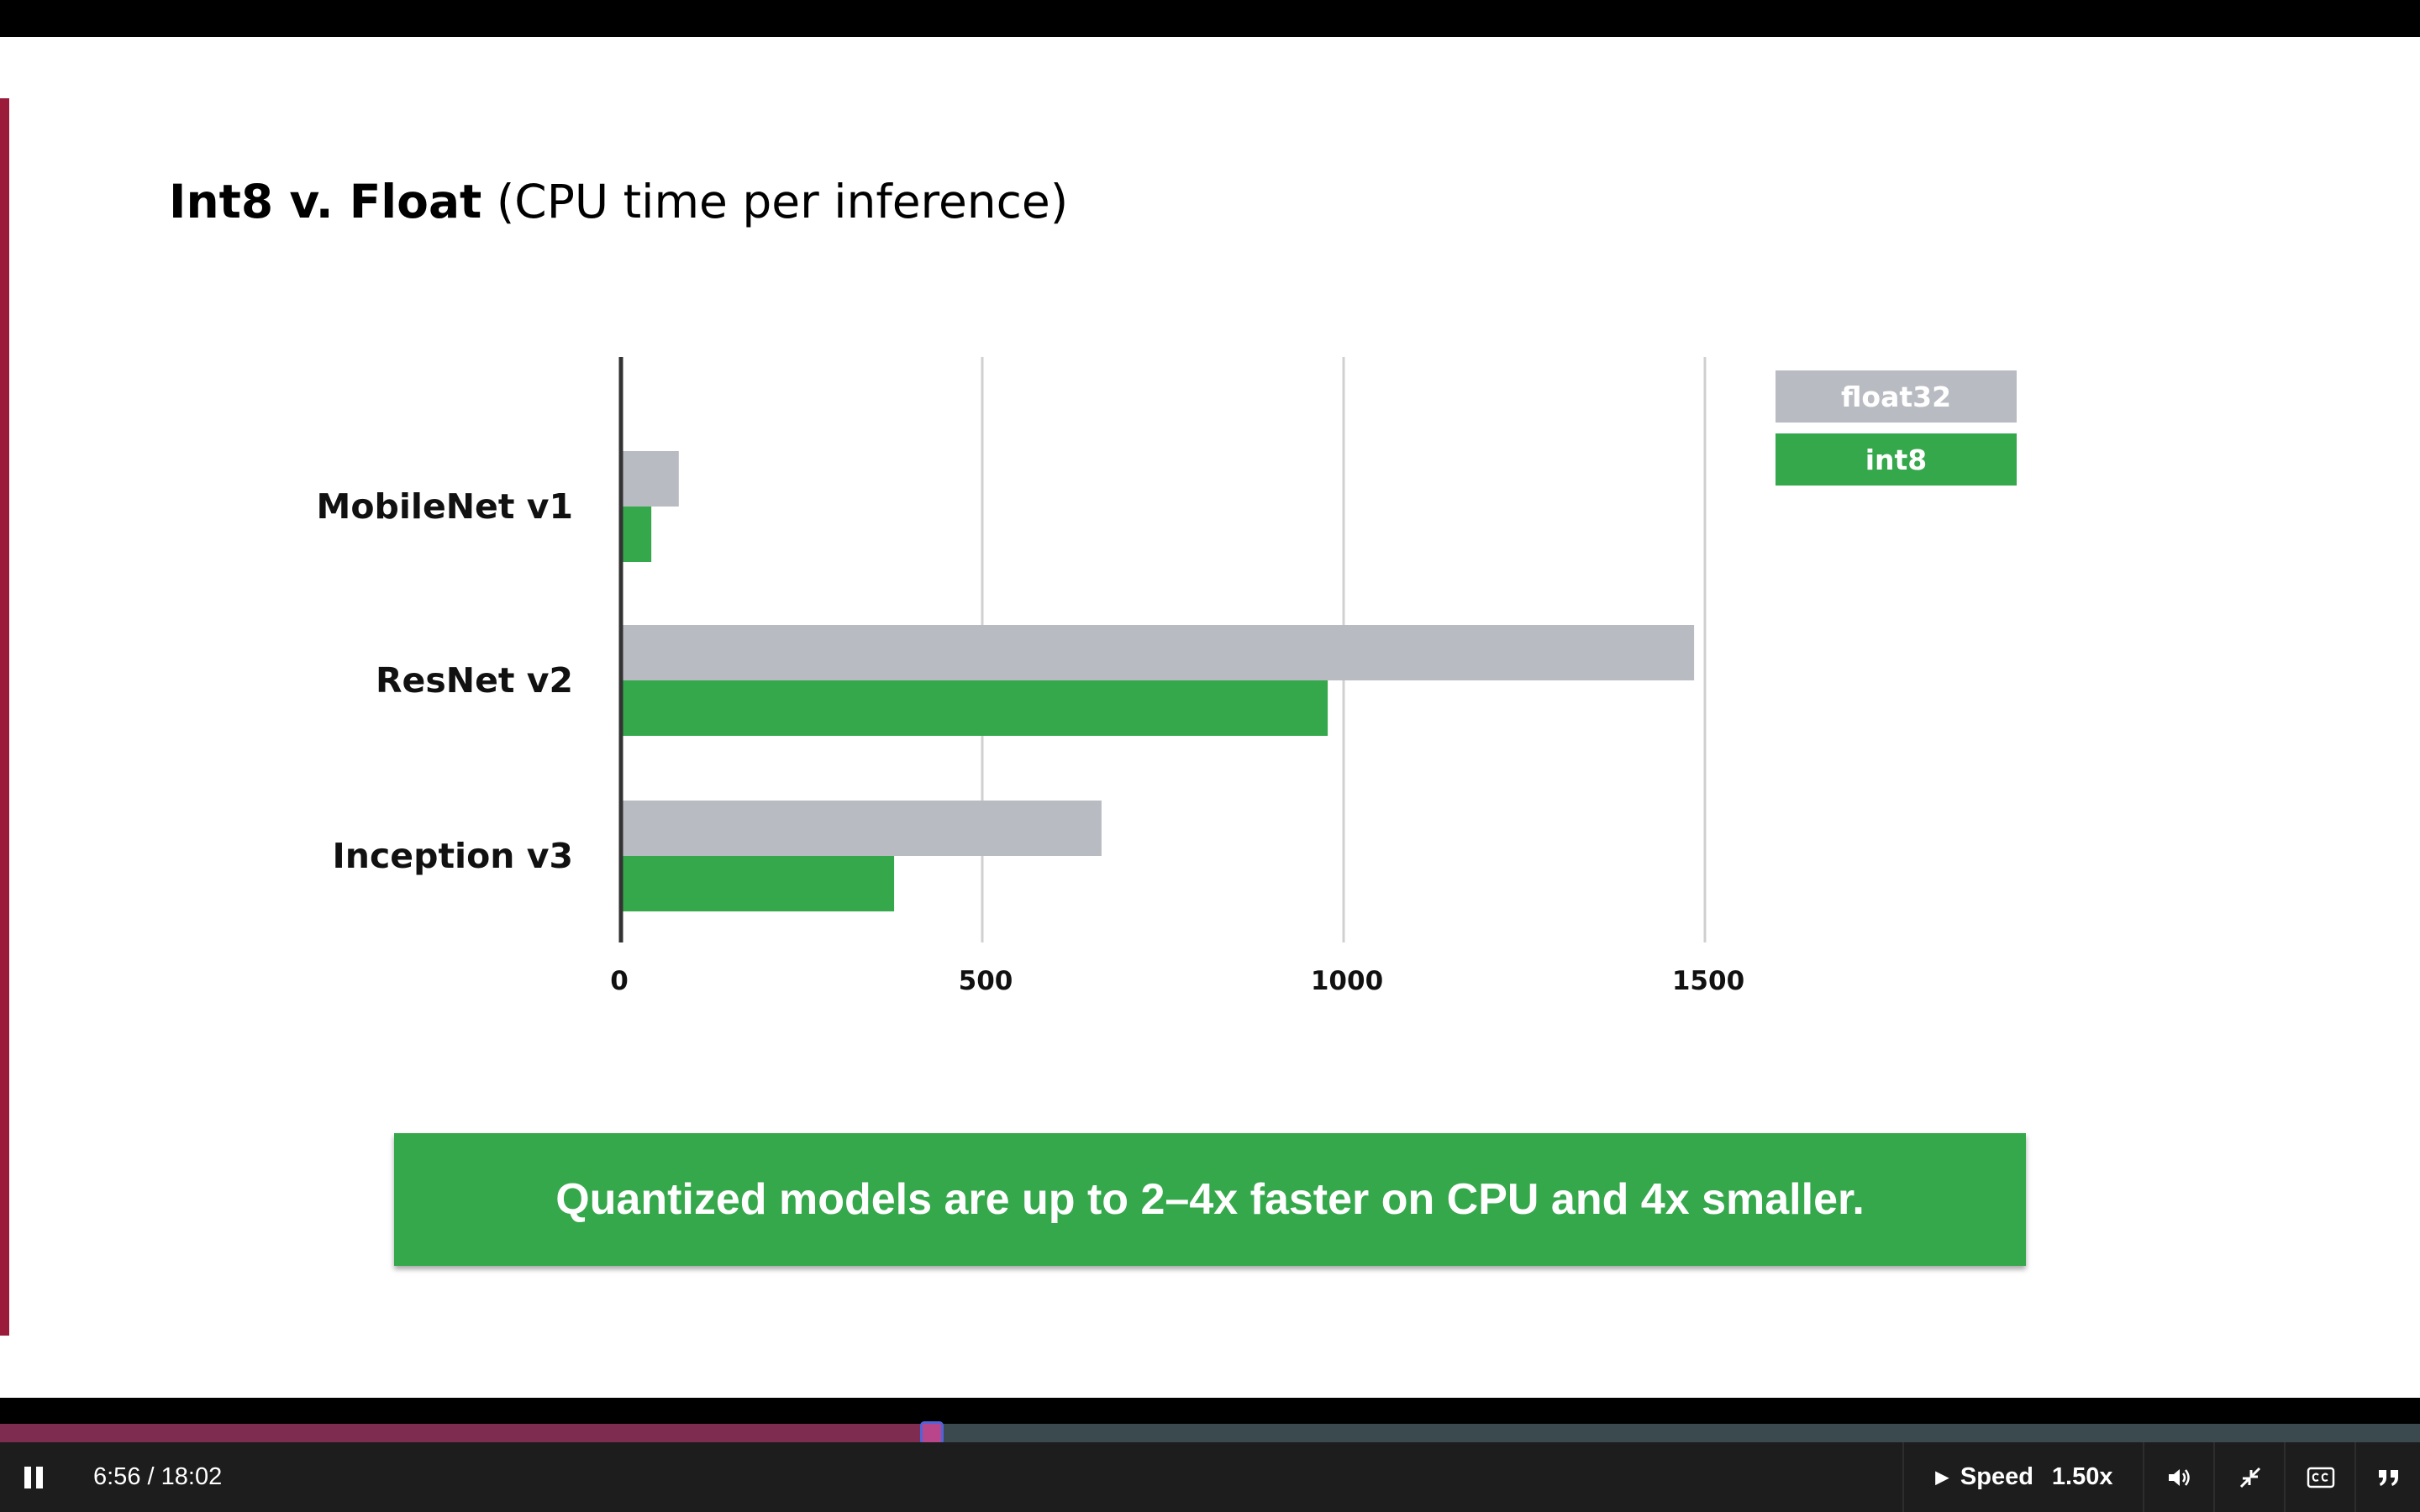 The width and height of the screenshot is (2420, 1512). I want to click on progress-bar, so click(1210, 1433).